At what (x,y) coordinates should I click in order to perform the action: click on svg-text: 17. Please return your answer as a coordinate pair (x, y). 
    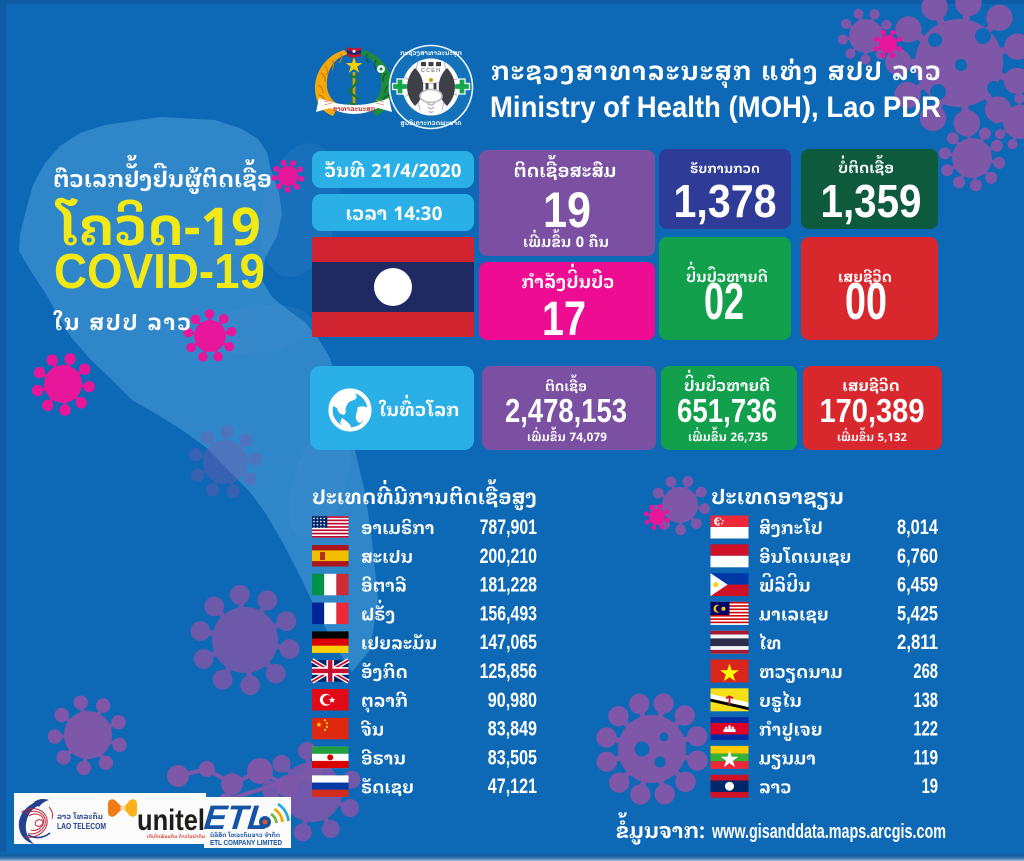
    Looking at the image, I should click on (564, 319).